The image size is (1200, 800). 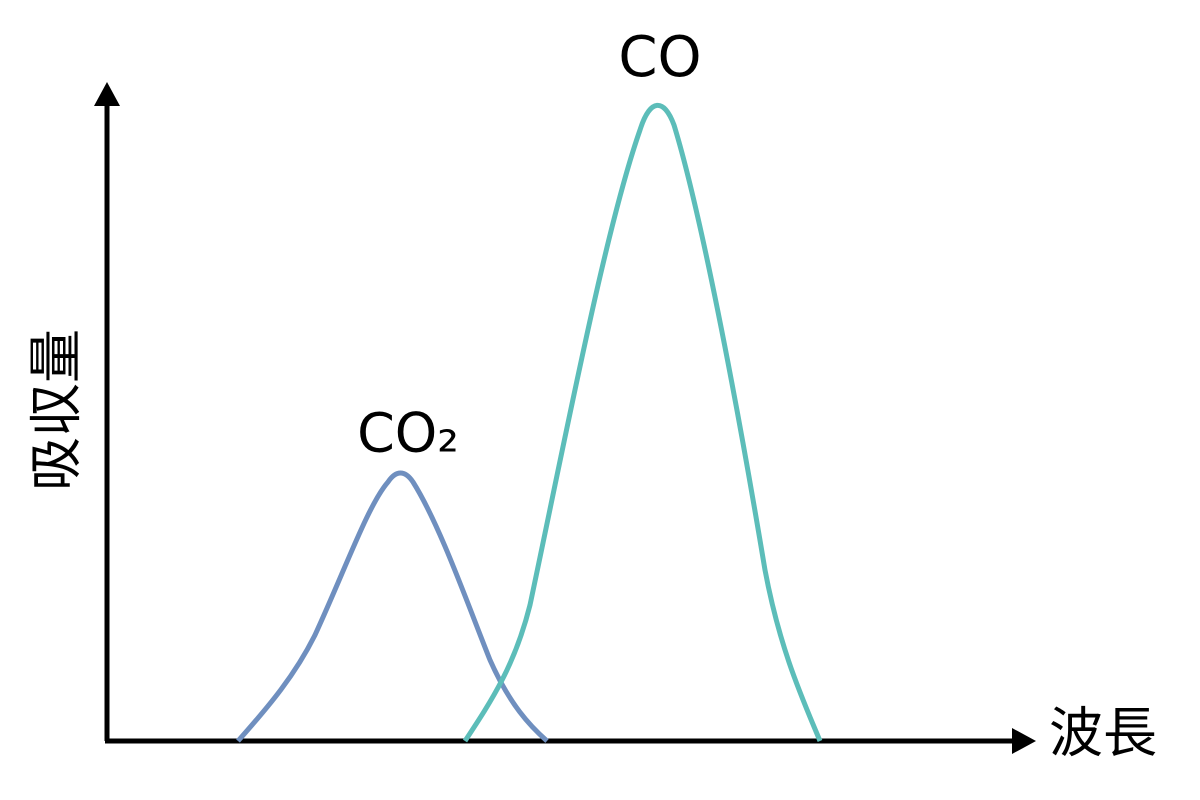 What do you see at coordinates (1103, 733) in the screenshot?
I see `x-axis-label: 波長` at bounding box center [1103, 733].